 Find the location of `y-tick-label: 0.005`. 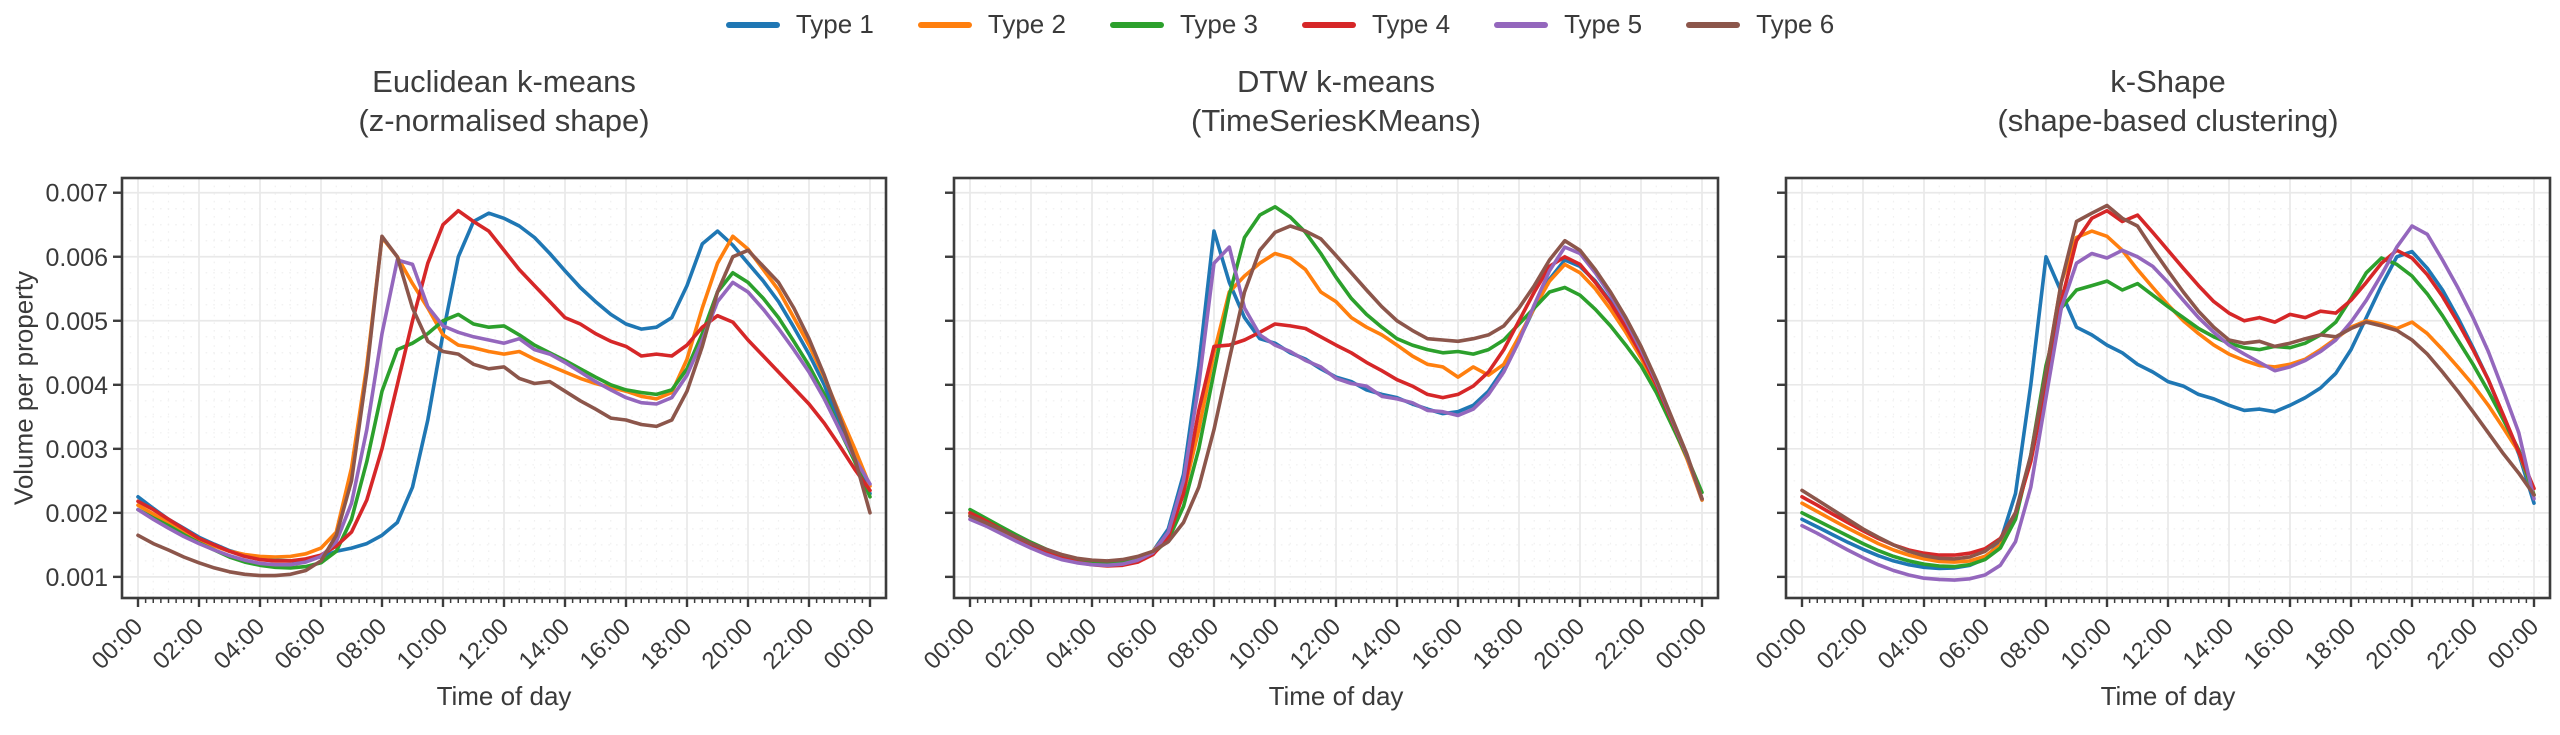

y-tick-label: 0.005 is located at coordinates (76, 322).